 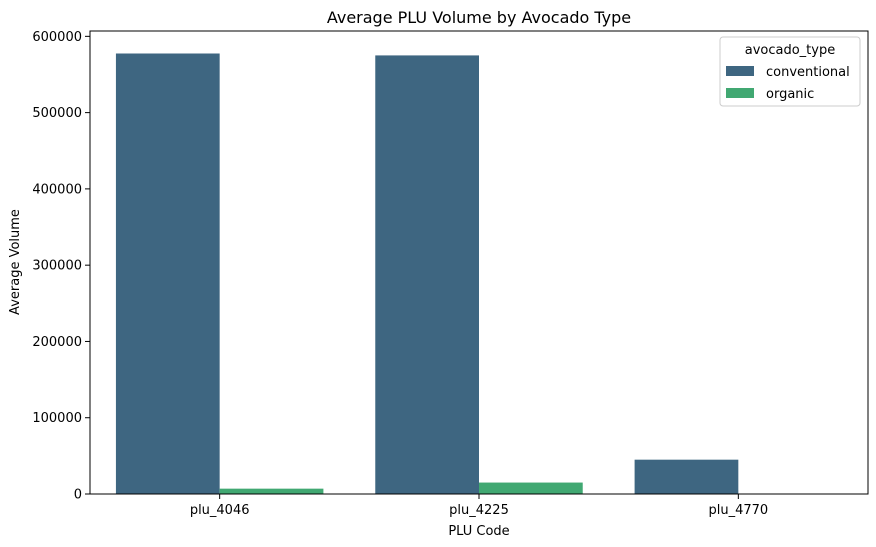 What do you see at coordinates (78, 495) in the screenshot?
I see `y-tick-label: 0` at bounding box center [78, 495].